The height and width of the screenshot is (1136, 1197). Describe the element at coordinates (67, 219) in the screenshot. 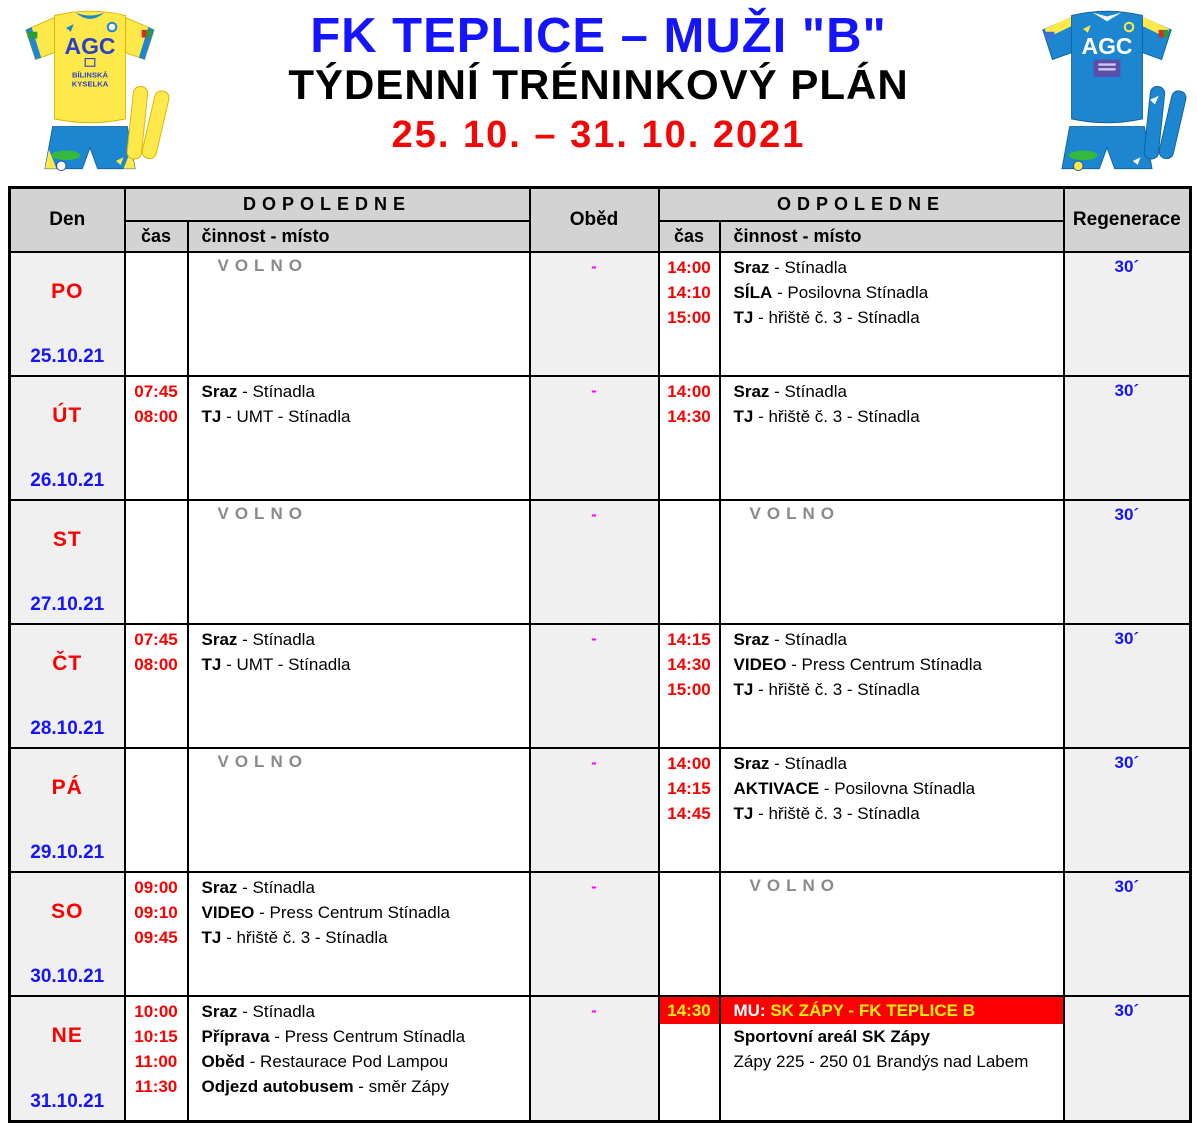

I see `col-header-den: Den` at that location.